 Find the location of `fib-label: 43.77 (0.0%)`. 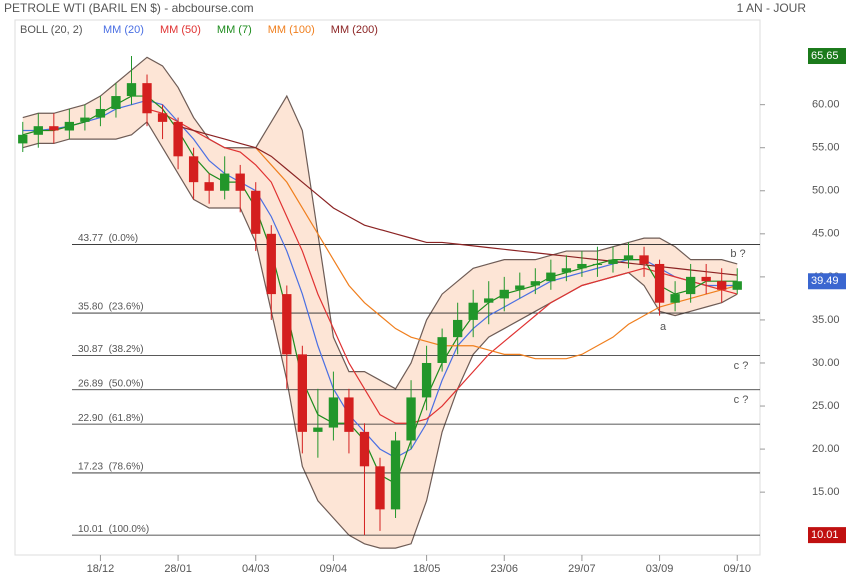

fib-label: 43.77 (0.0%) is located at coordinates (108, 238).